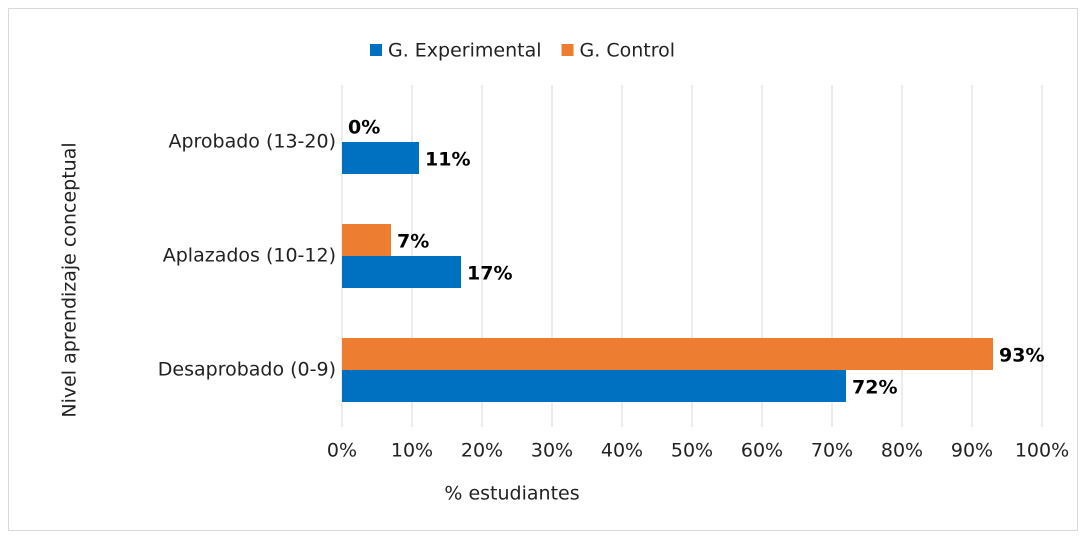 Image resolution: width=1087 pixels, height=541 pixels. I want to click on x-tick-label: 90%, so click(972, 451).